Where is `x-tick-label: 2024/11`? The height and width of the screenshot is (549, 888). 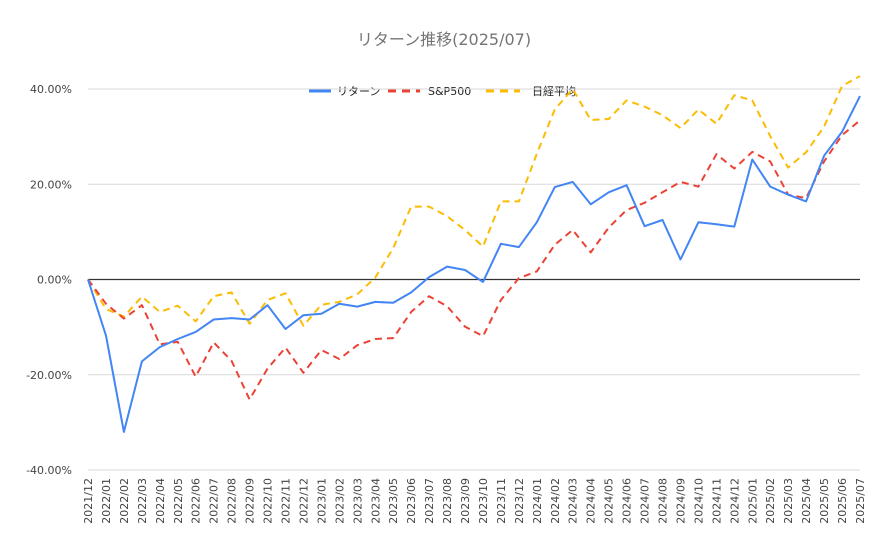 x-tick-label: 2024/11 is located at coordinates (716, 501).